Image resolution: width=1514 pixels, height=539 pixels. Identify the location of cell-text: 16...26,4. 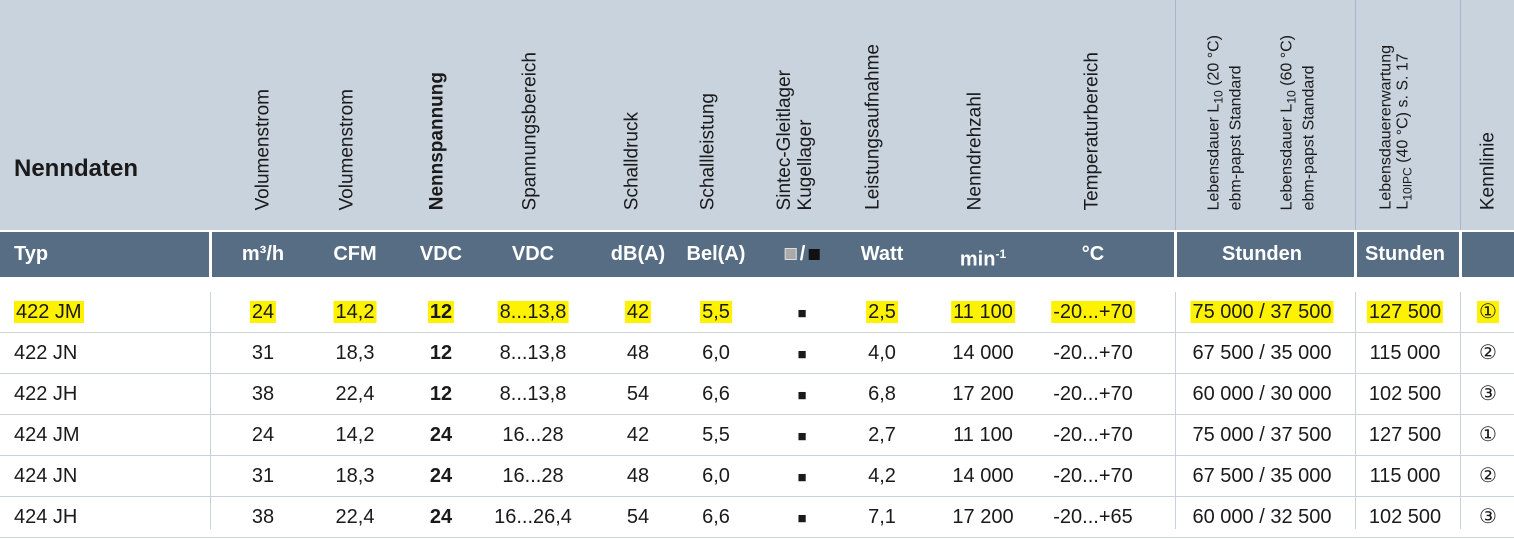
(533, 517).